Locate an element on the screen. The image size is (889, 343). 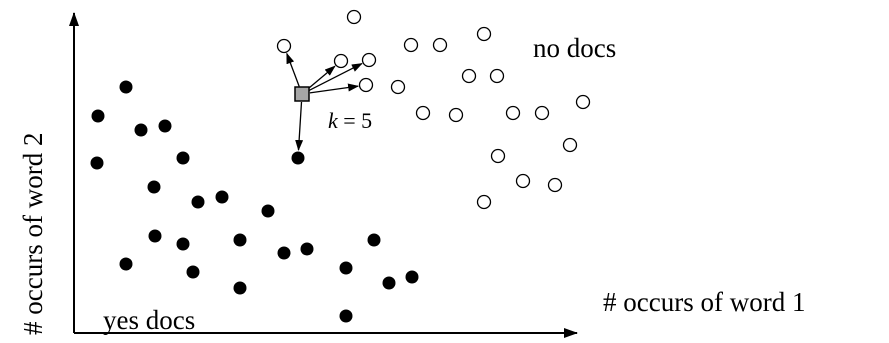
y-axis-label: # occurs of word 2 is located at coordinates (33, 234).